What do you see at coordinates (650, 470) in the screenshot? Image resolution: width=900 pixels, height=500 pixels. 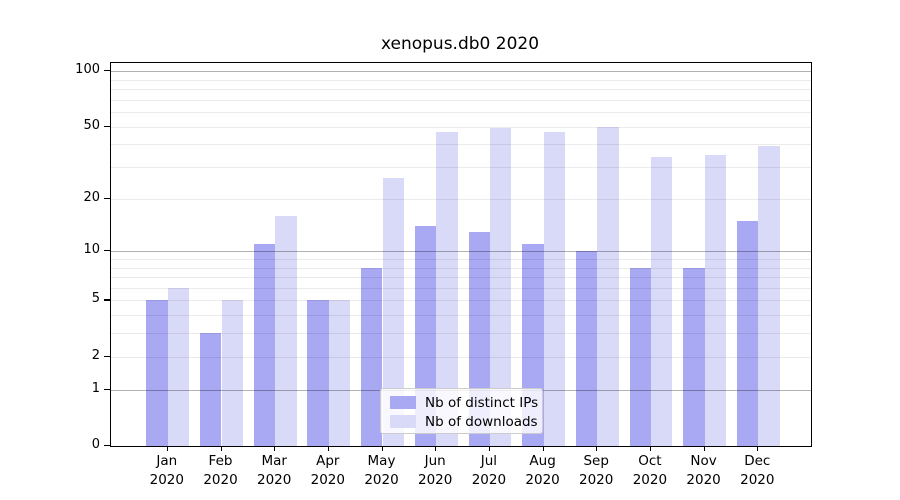 I see `x-tick-label-oct: Oct 2020` at bounding box center [650, 470].